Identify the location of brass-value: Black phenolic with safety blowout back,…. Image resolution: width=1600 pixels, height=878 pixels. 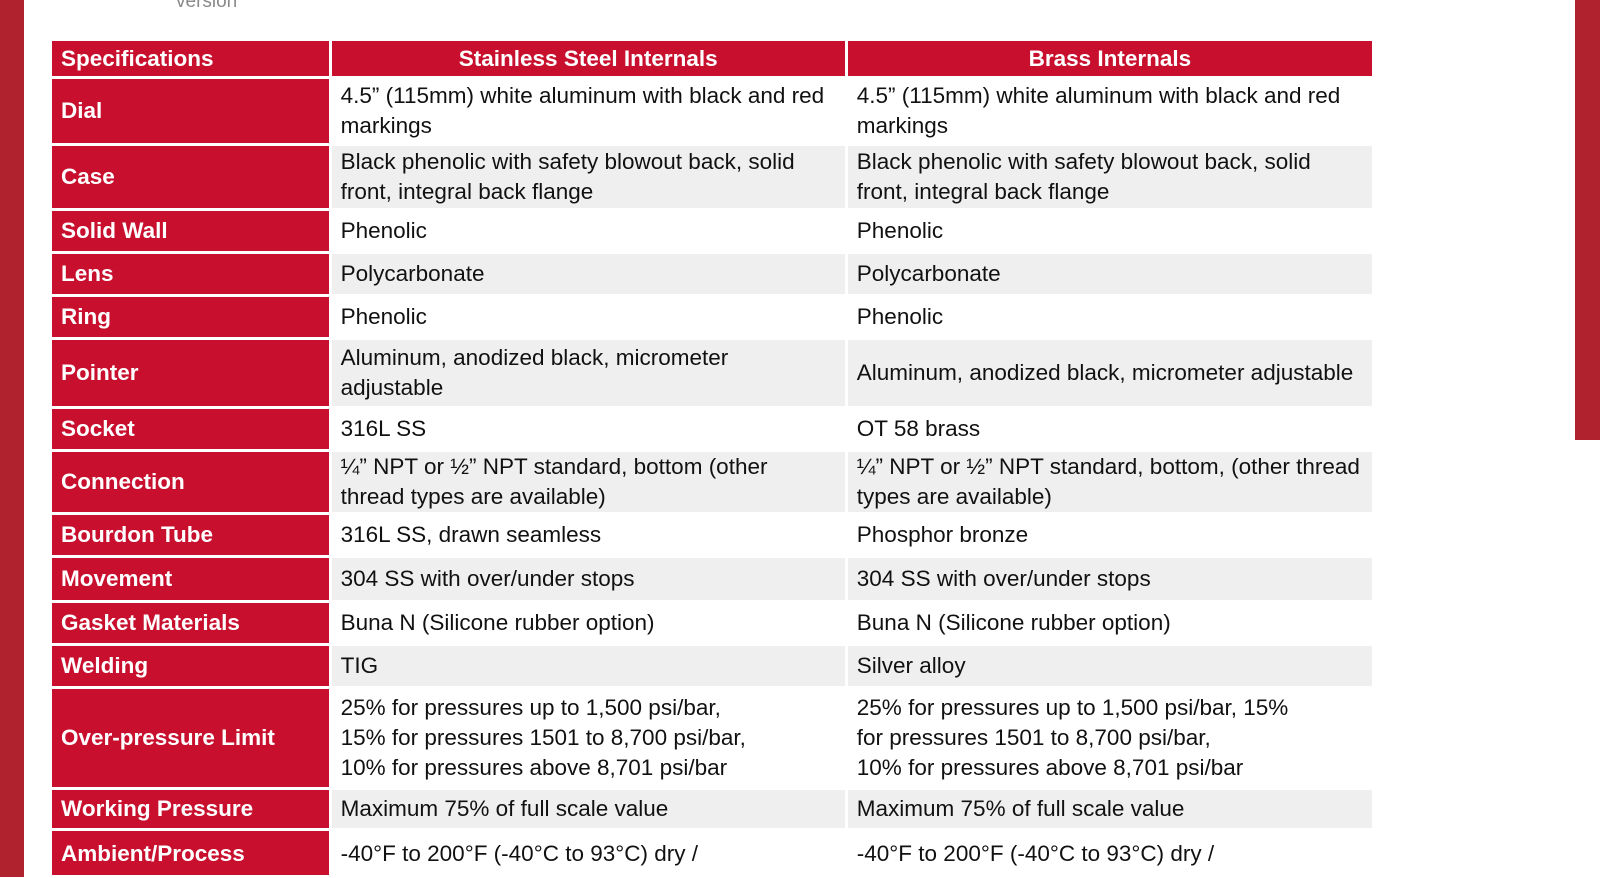
(1109, 177).